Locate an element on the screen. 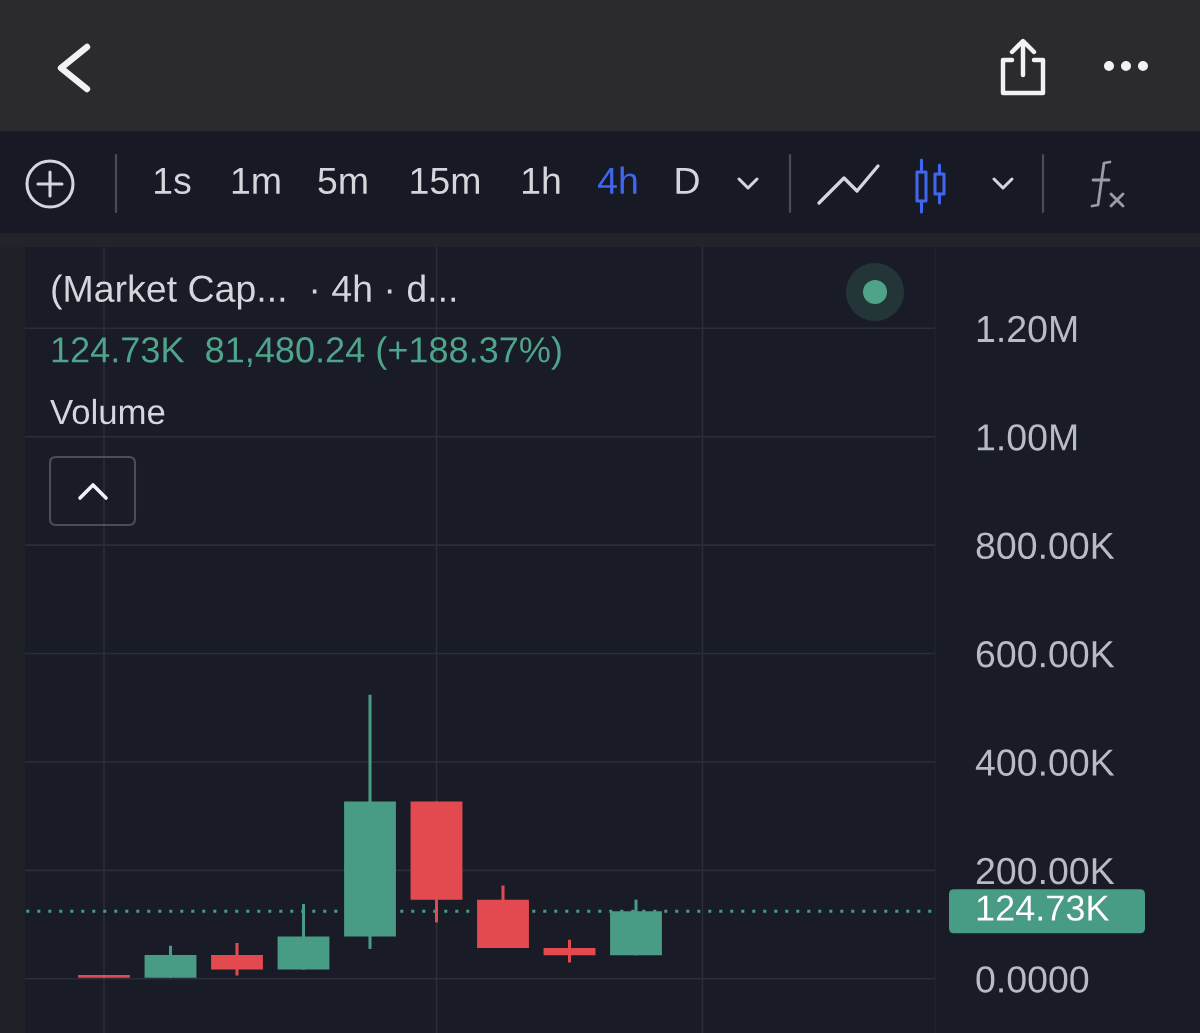 The image size is (1200, 1033). y-tick-label: 1.00M is located at coordinates (1027, 437).